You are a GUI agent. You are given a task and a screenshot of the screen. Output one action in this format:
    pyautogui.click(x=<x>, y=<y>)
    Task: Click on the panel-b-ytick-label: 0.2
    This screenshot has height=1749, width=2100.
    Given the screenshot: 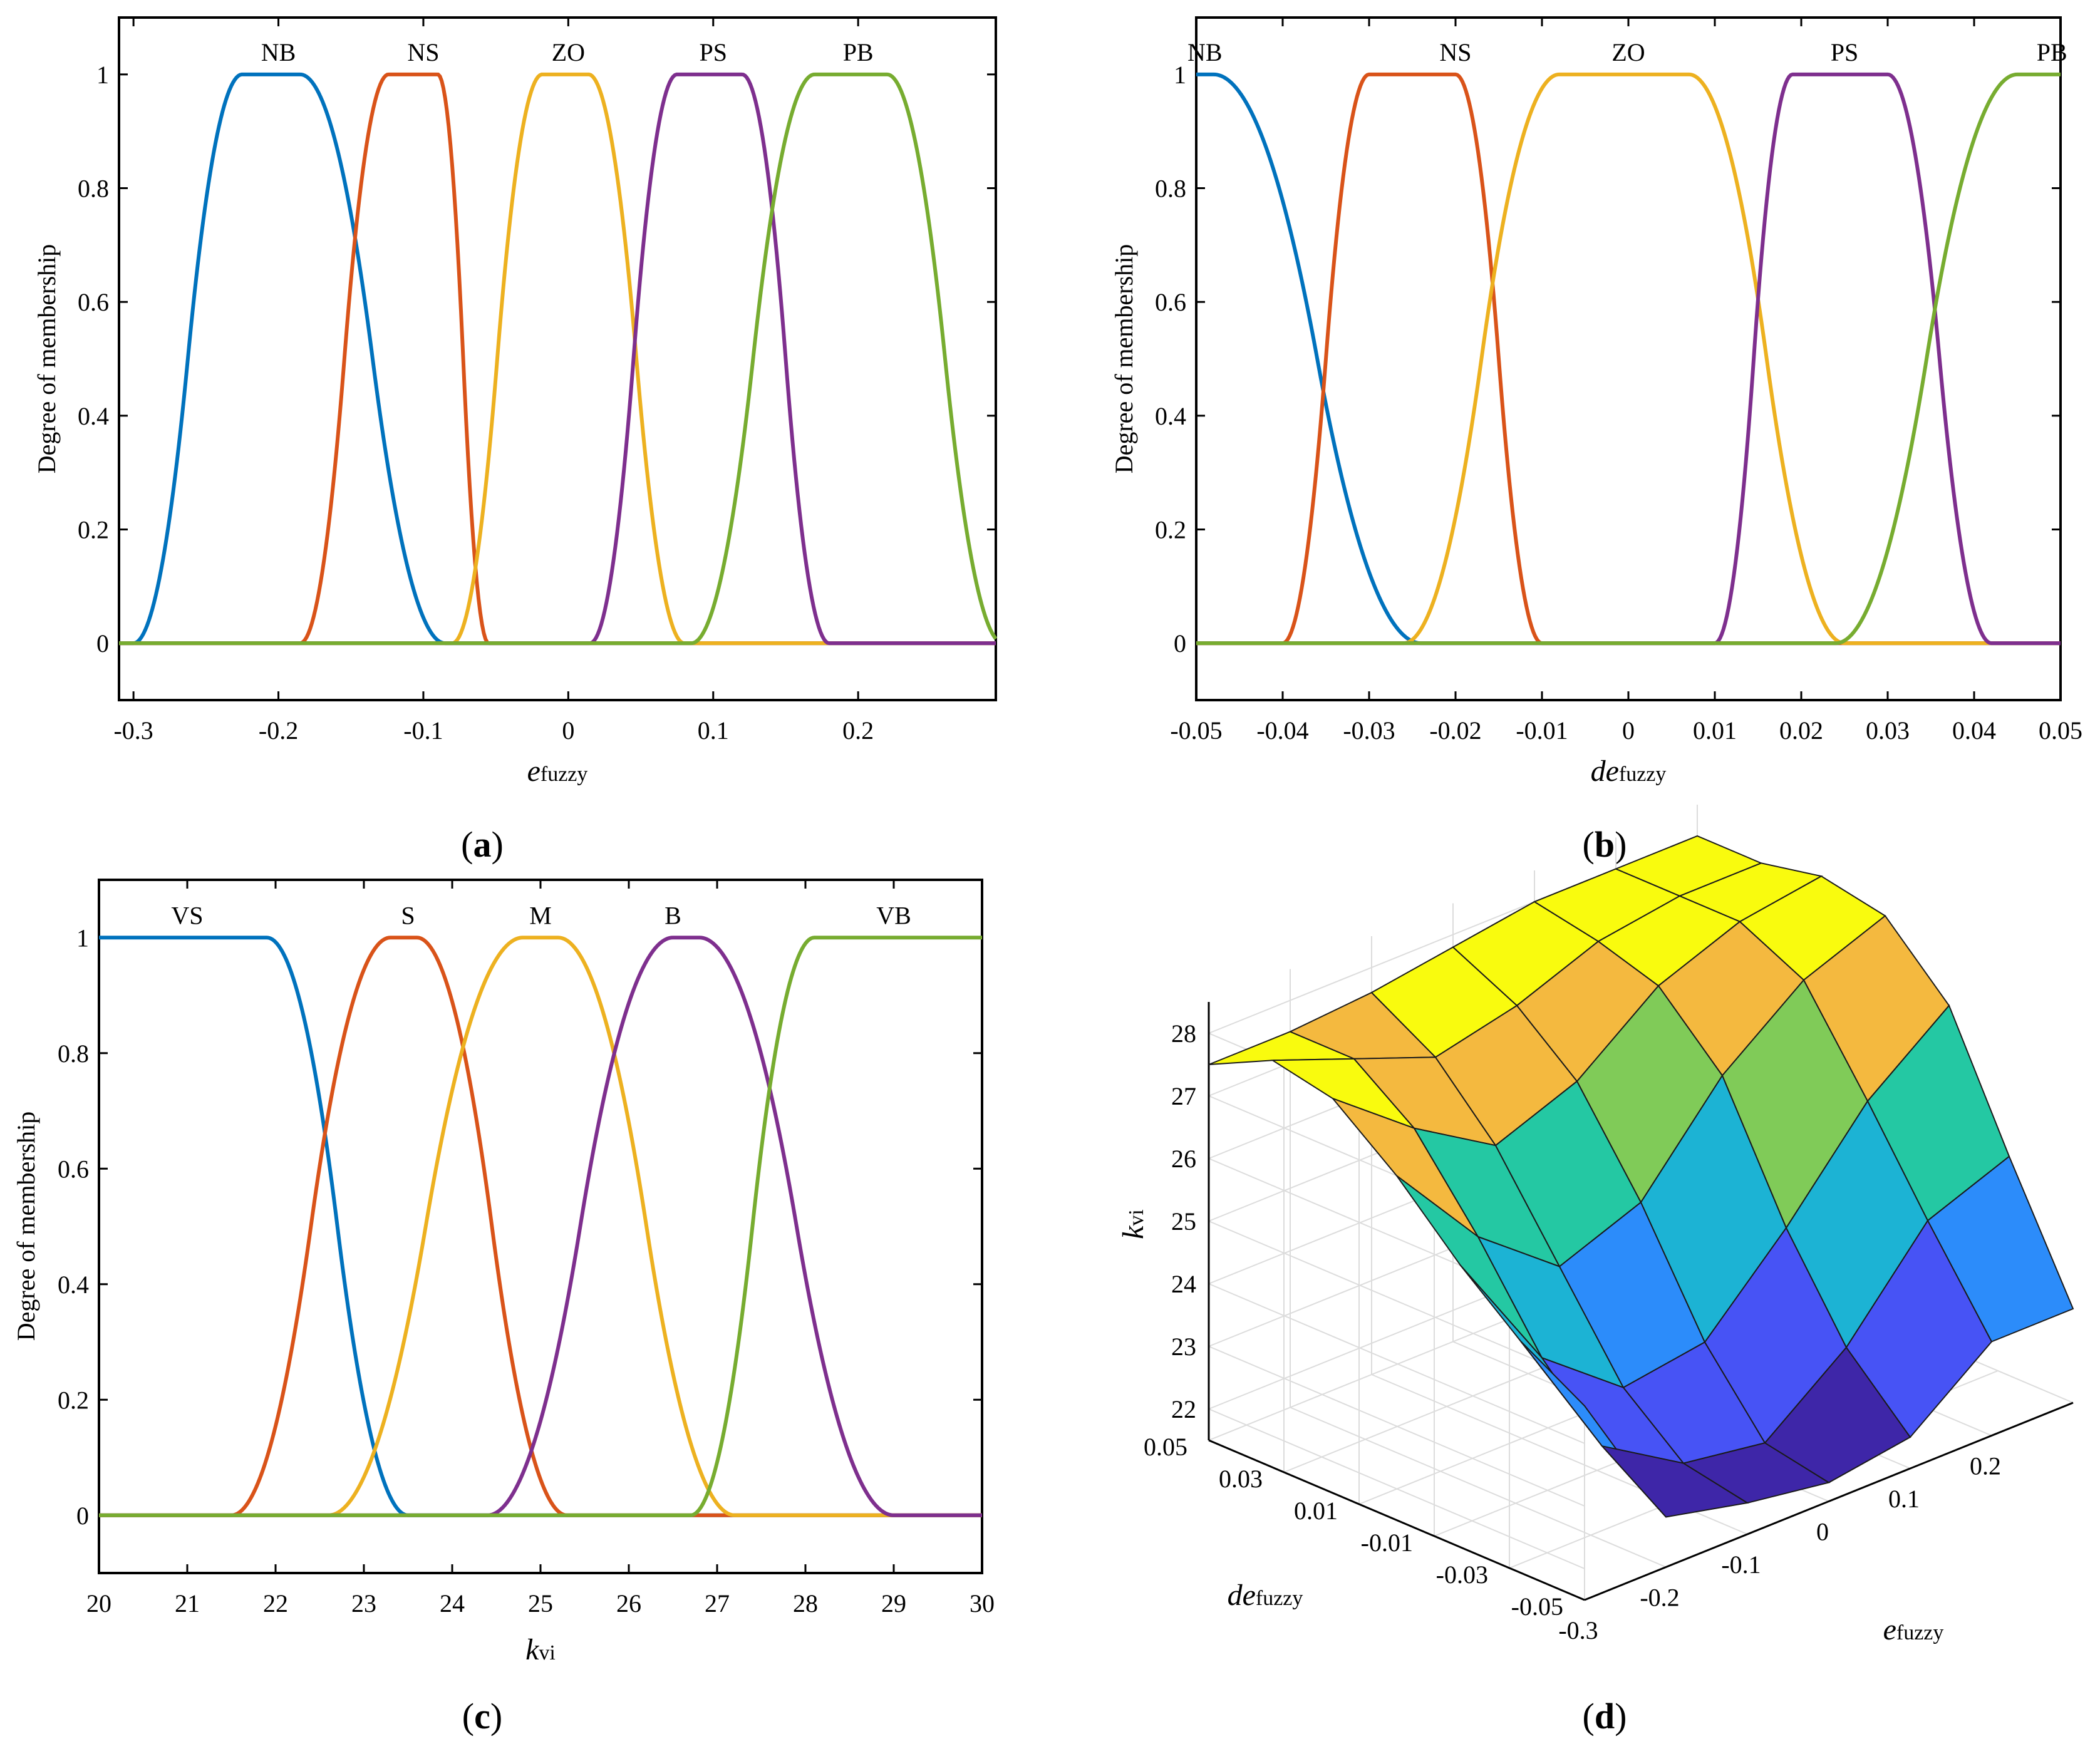 What is the action you would take?
    pyautogui.click(x=1170, y=530)
    